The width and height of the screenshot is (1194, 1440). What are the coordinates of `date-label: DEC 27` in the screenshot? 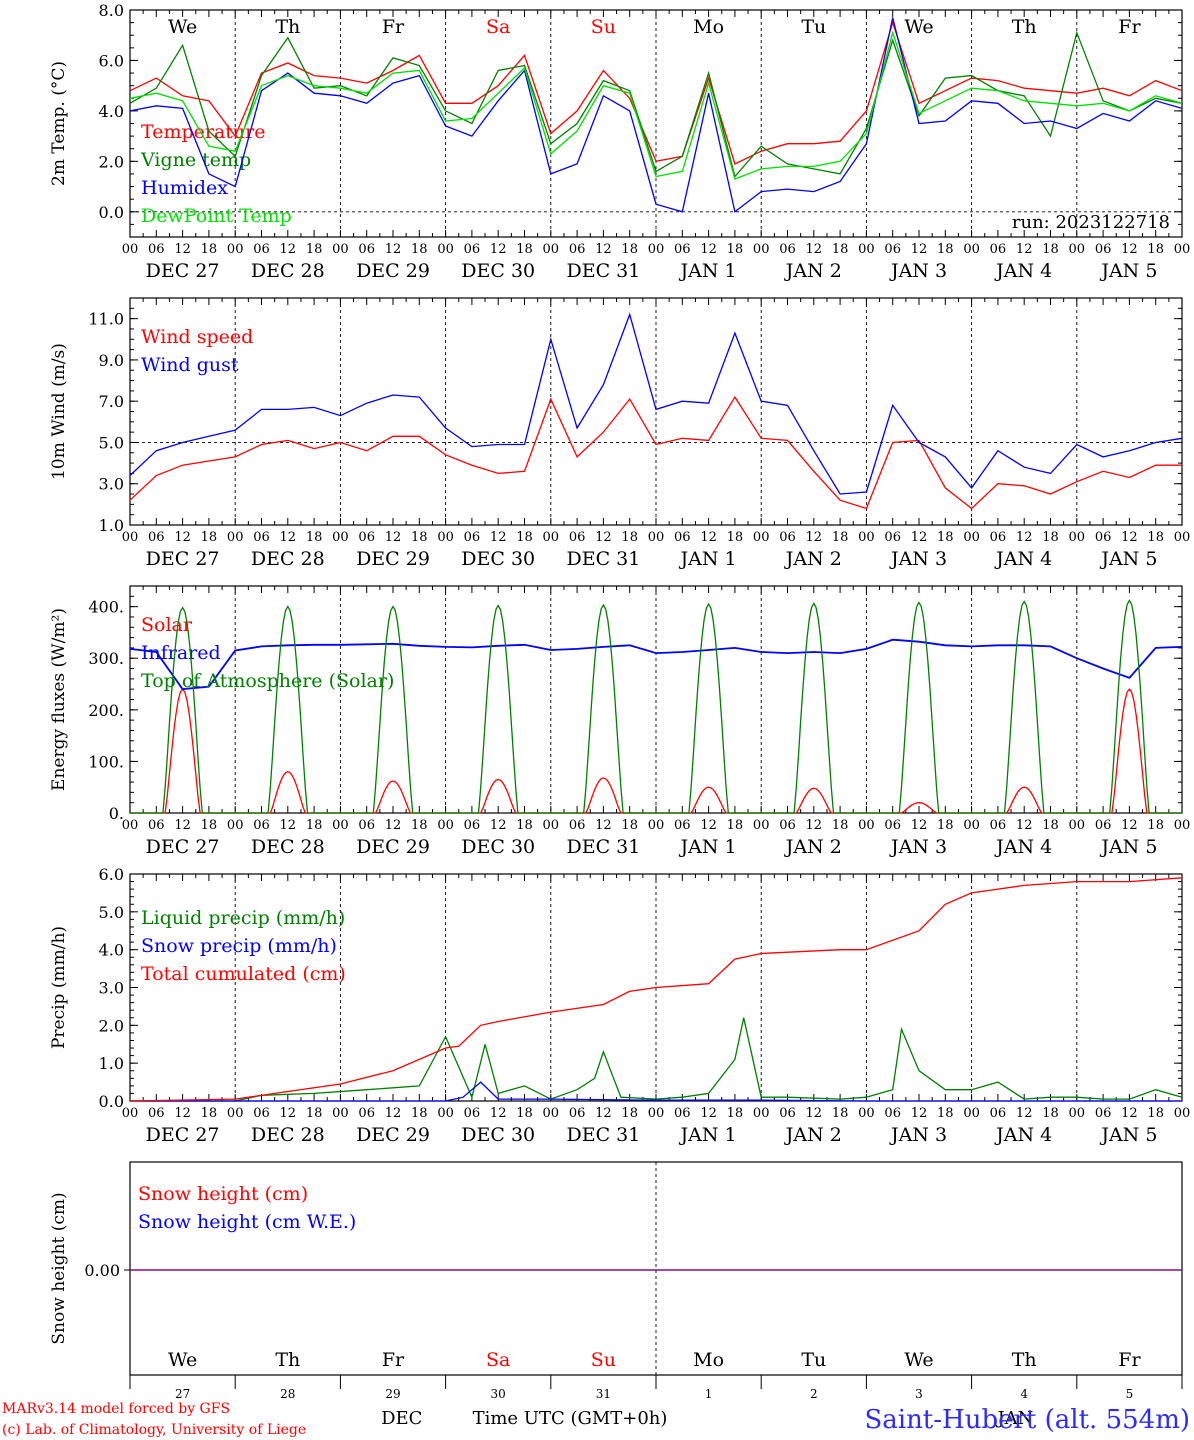 It's located at (183, 559).